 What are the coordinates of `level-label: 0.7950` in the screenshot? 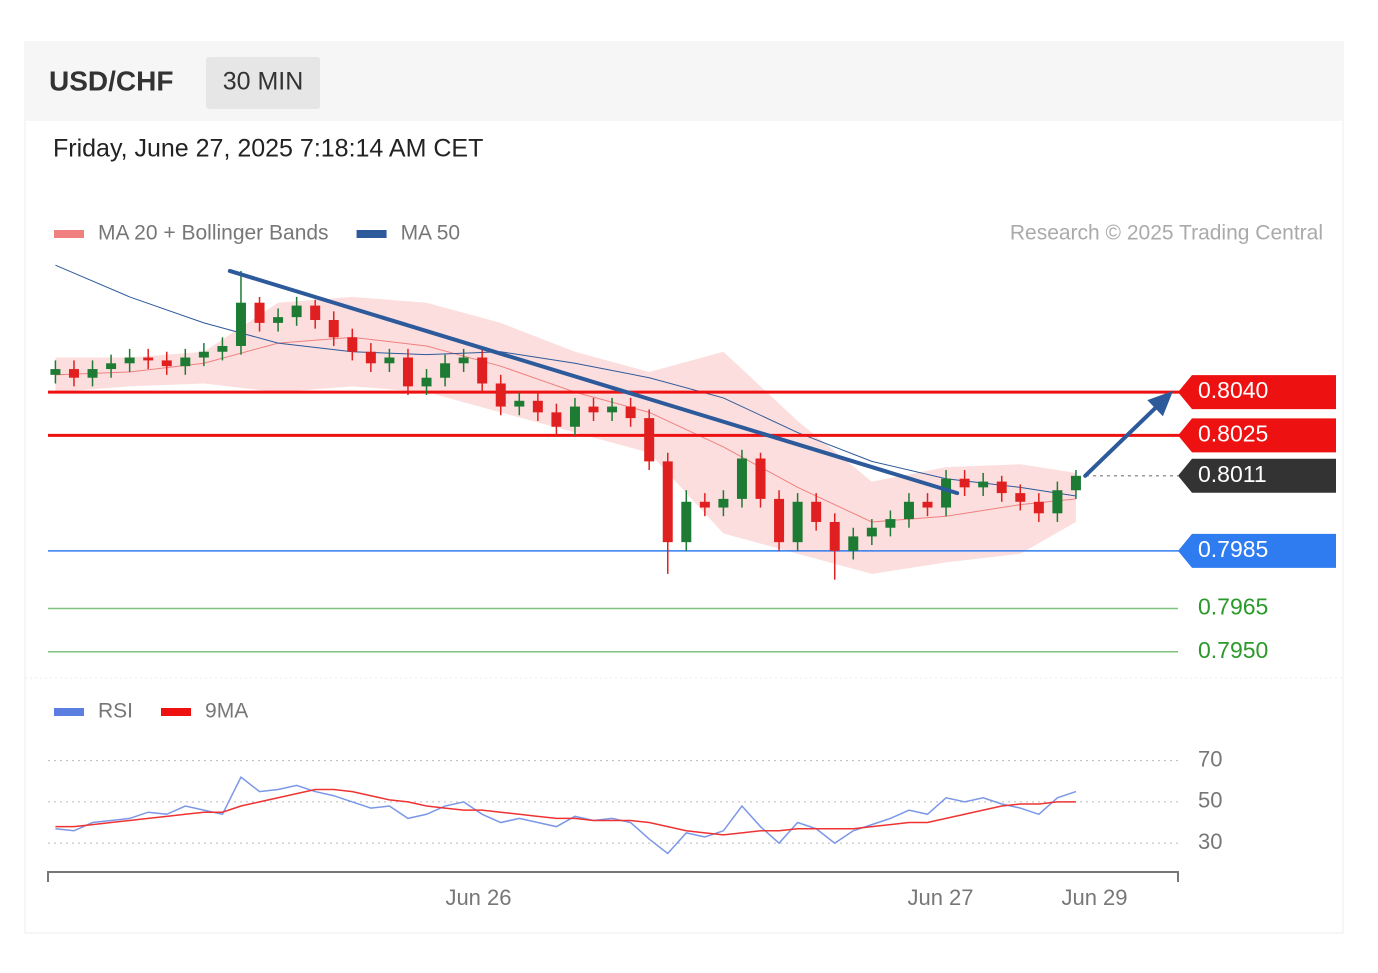 It's located at (1233, 650).